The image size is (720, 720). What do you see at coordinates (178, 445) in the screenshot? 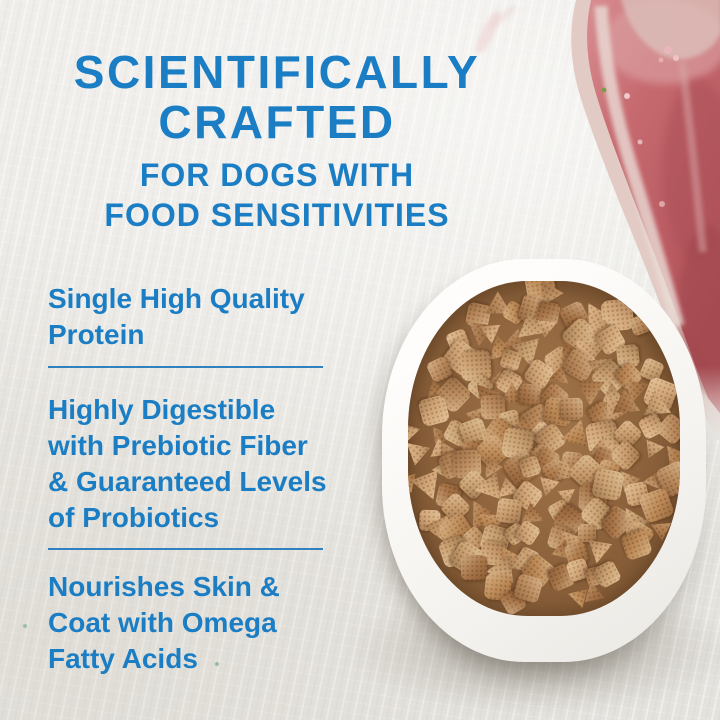
I see `feature-line: with Prebiotic Fiber` at bounding box center [178, 445].